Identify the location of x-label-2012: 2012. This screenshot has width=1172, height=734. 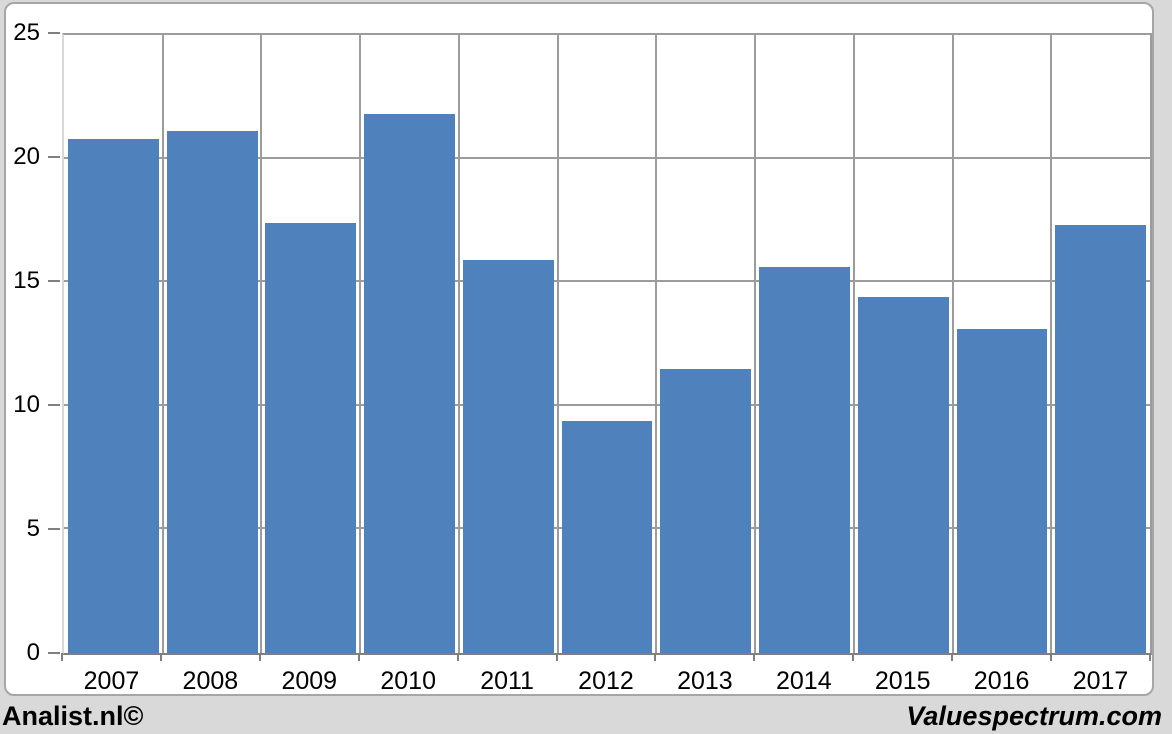
(606, 681).